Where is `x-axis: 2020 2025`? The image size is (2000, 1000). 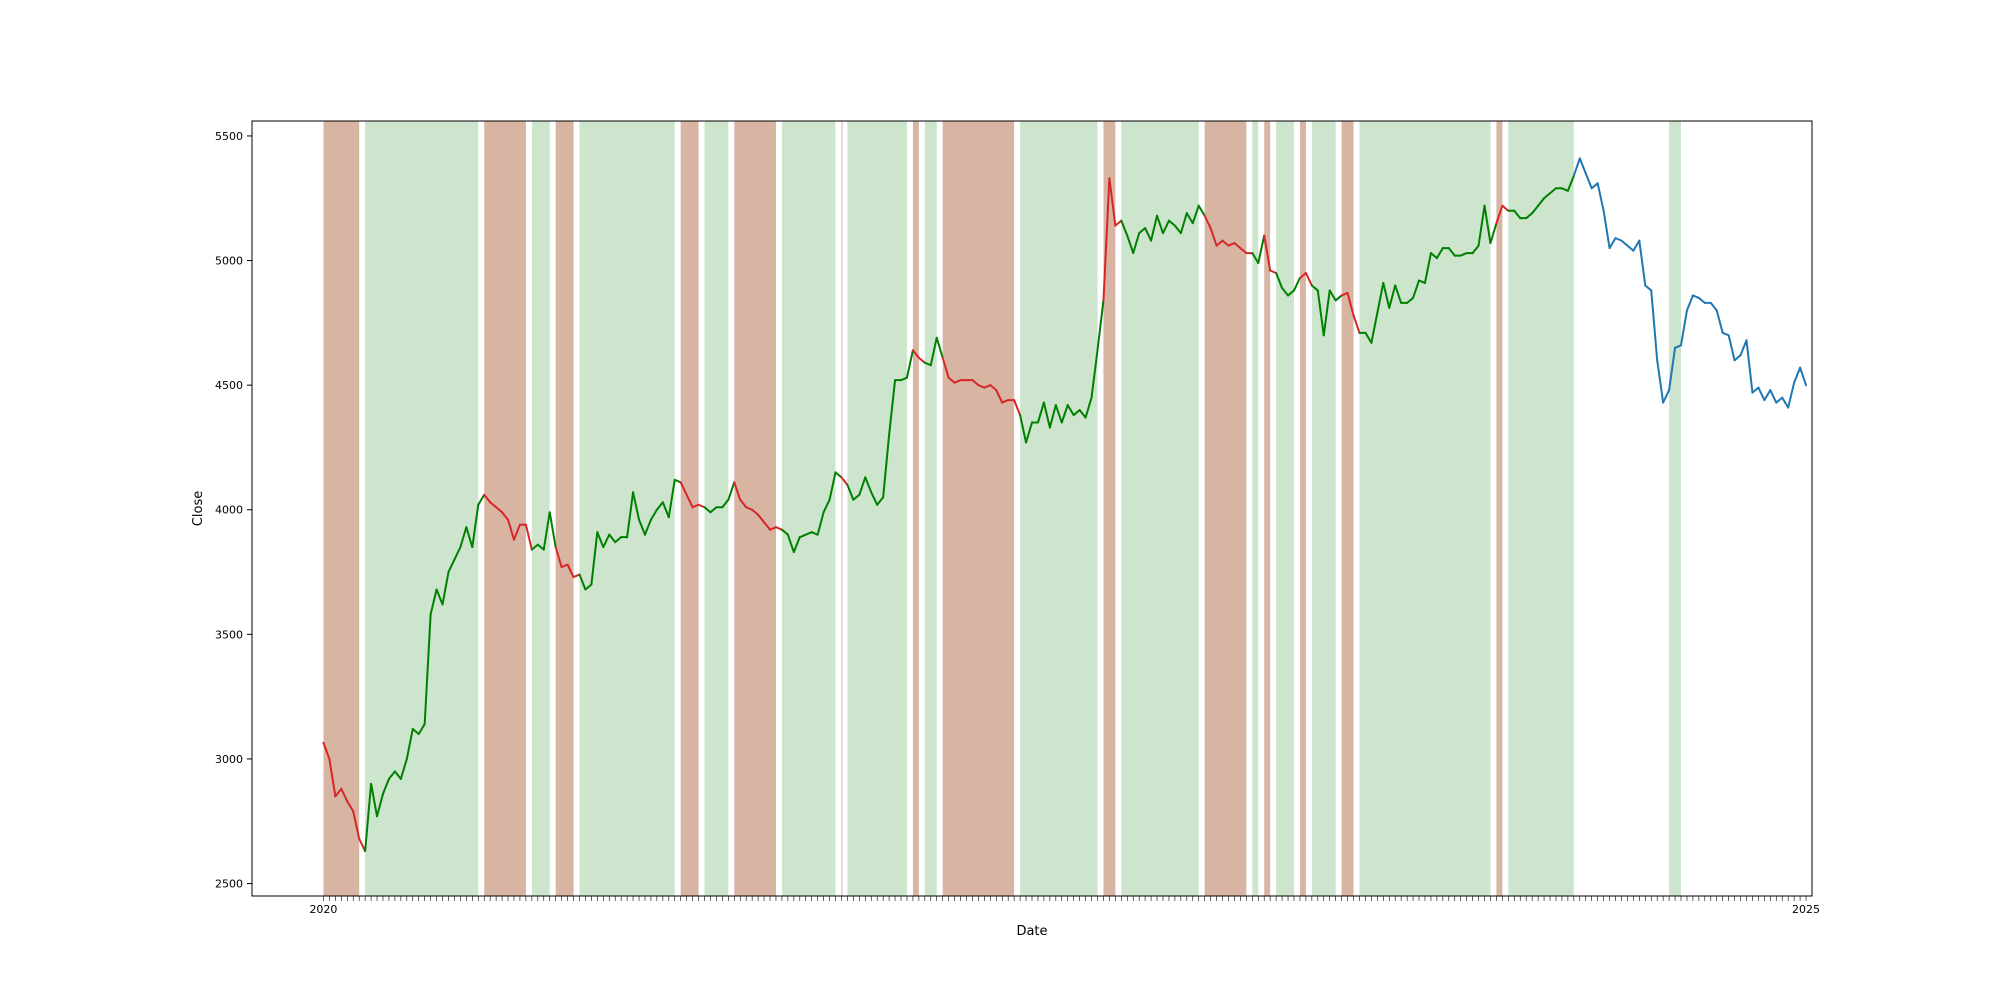 x-axis: 2020 2025 is located at coordinates (1064, 906).